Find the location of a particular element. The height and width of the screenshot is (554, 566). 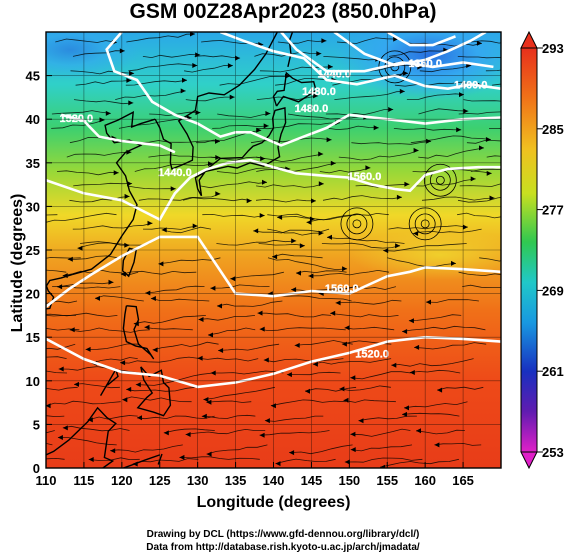

colorbar-bottom-arrow is located at coordinates (529, 460).